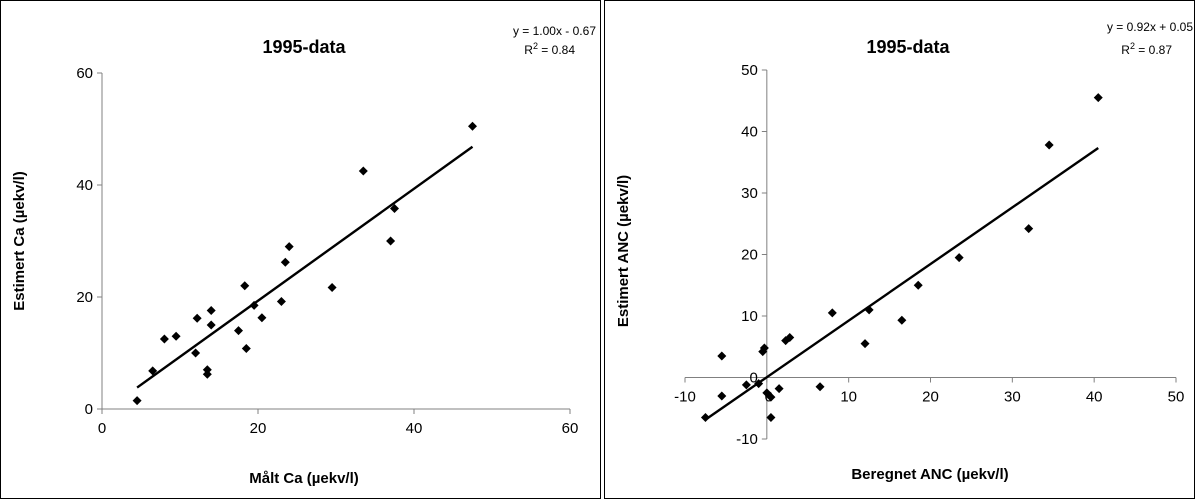 This screenshot has height=500, width=1195. I want to click on trendline-equation: y = 1.00x - 0.67, so click(554, 31).